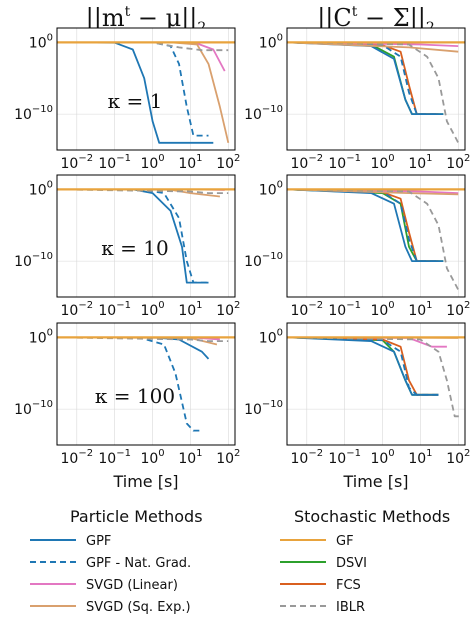  What do you see at coordinates (350, 607) in the screenshot?
I see `legend-entry-label: IBLR` at bounding box center [350, 607].